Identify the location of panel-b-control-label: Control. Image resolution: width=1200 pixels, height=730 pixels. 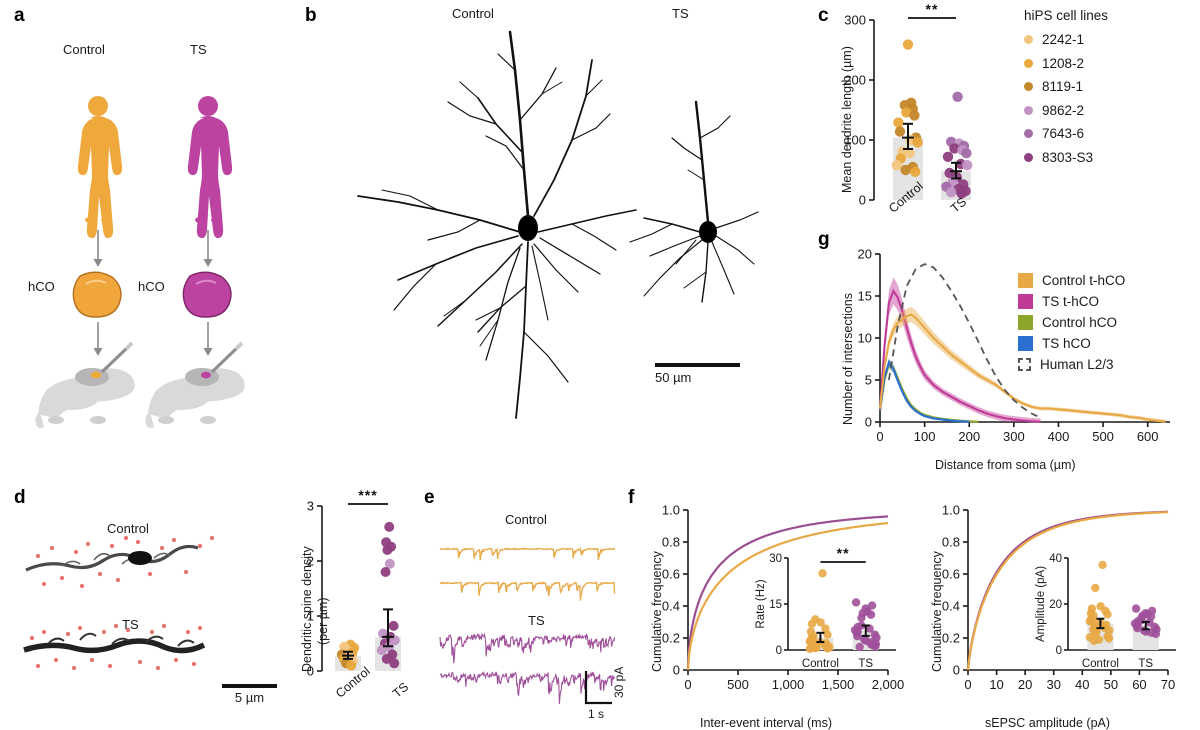
(473, 13).